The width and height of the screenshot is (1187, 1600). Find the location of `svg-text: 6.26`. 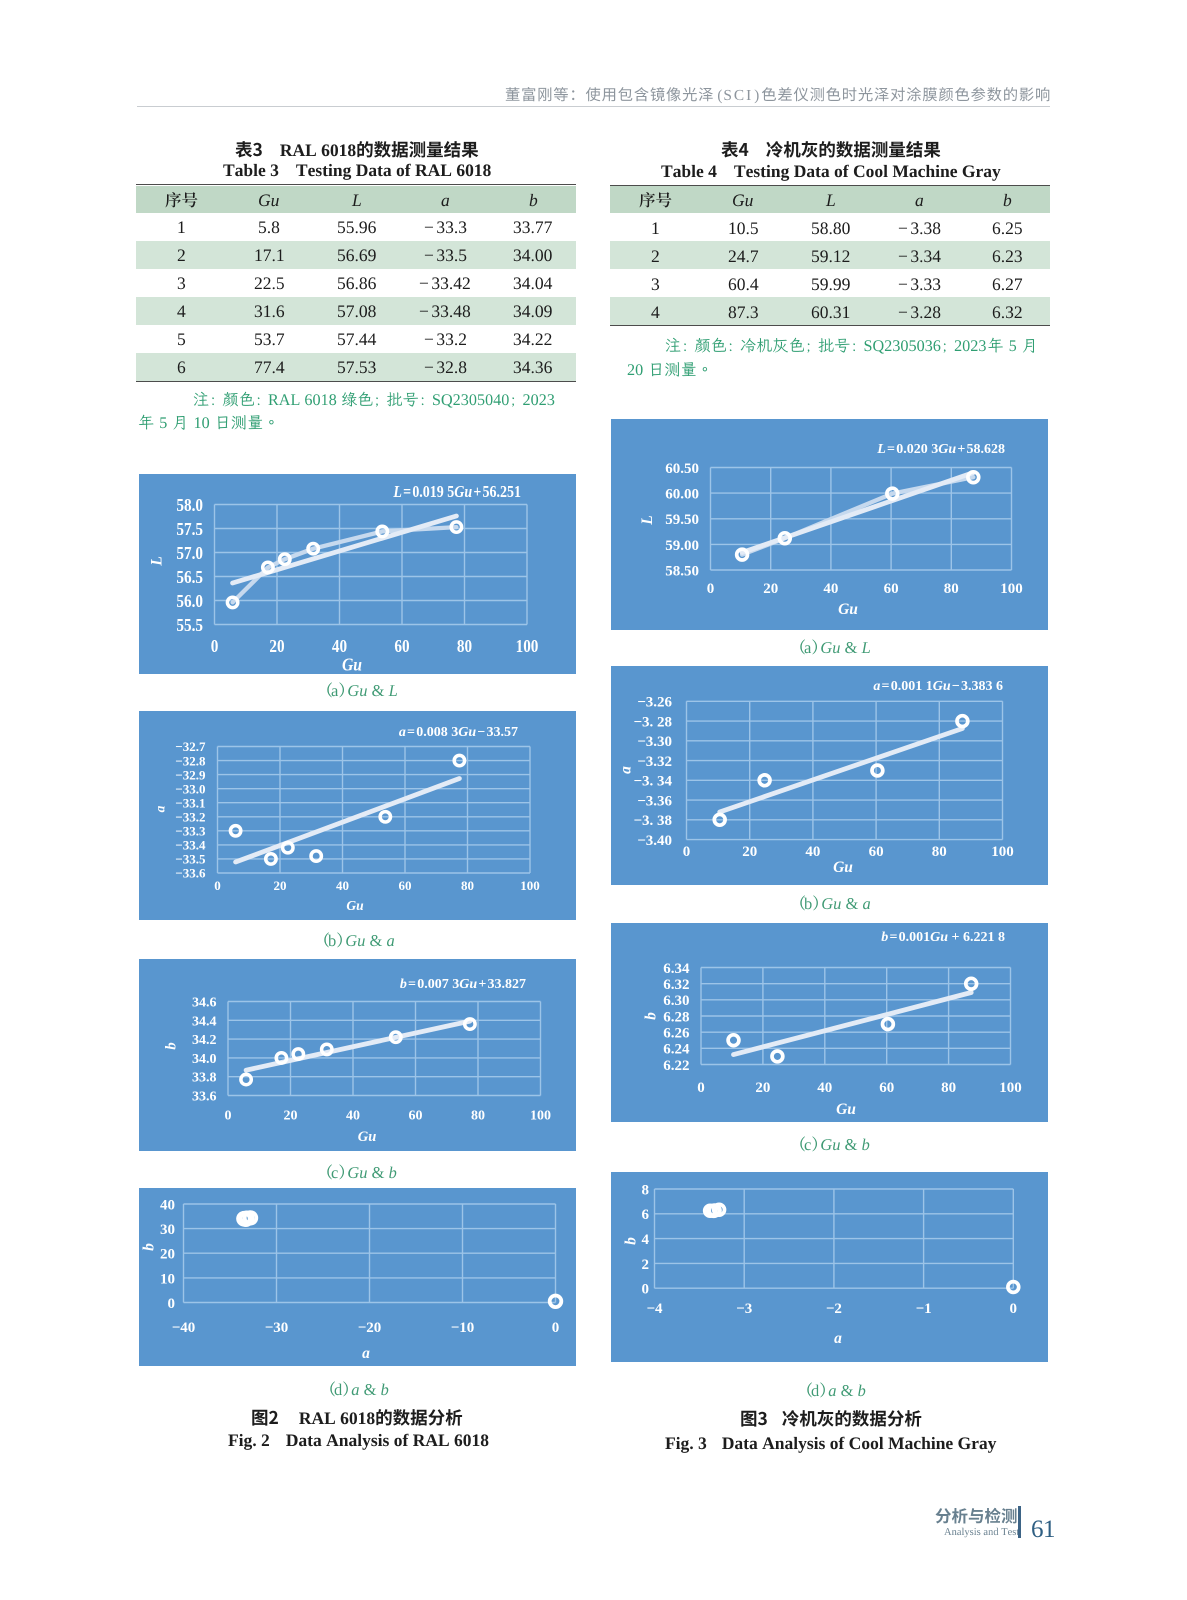

svg-text: 6.26 is located at coordinates (676, 1034).